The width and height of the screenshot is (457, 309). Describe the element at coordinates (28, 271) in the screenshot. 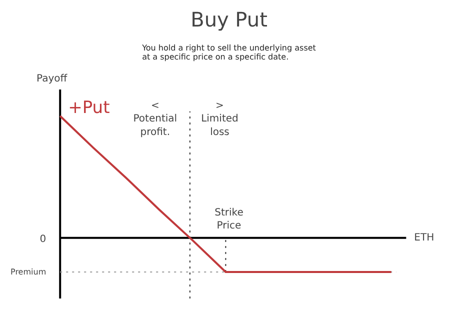

I see `text: Premium` at that location.